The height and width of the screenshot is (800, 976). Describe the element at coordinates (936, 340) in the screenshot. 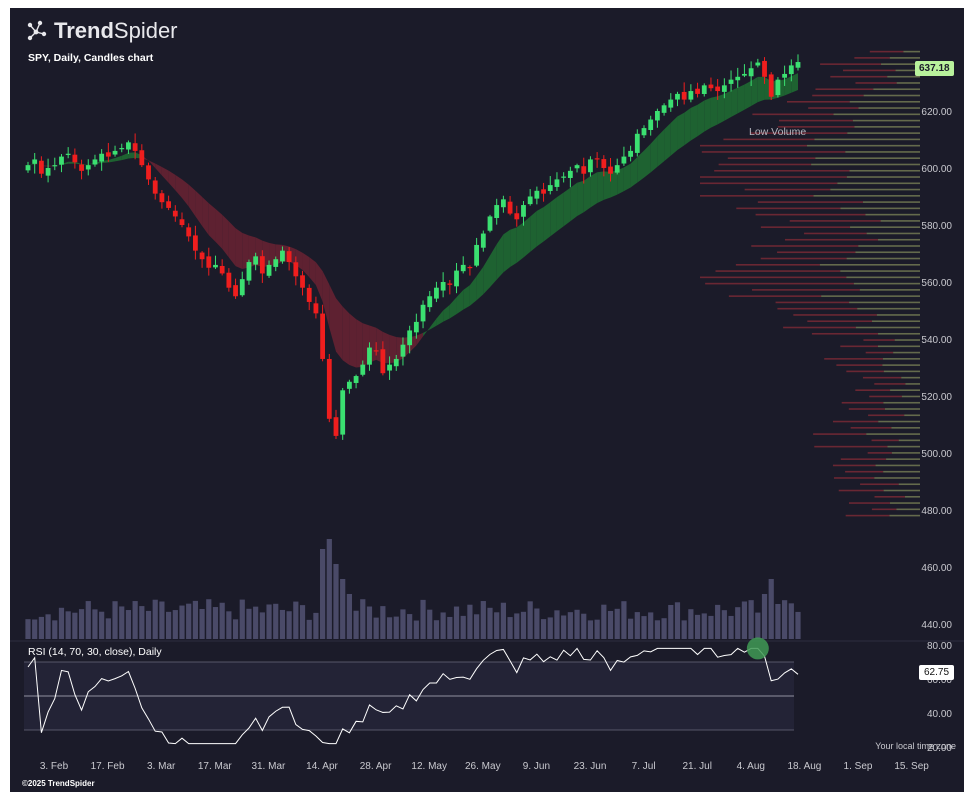

I see `price-axis-label: 540.00` at that location.